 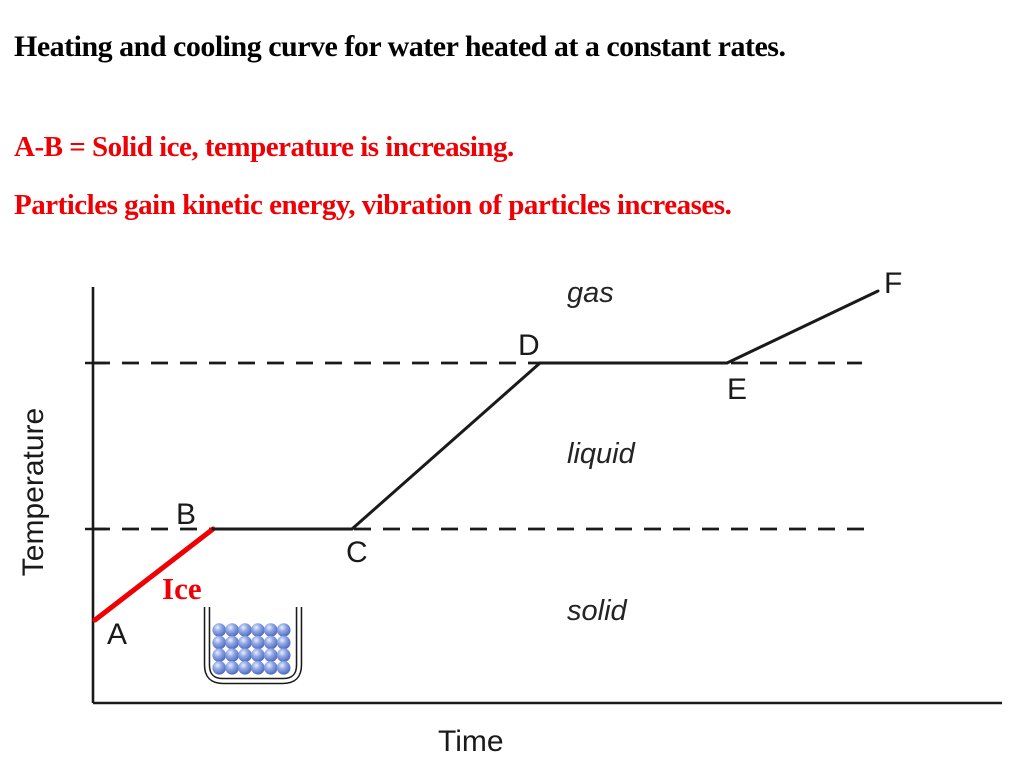 I want to click on region-label-gas: gas, so click(x=590, y=293).